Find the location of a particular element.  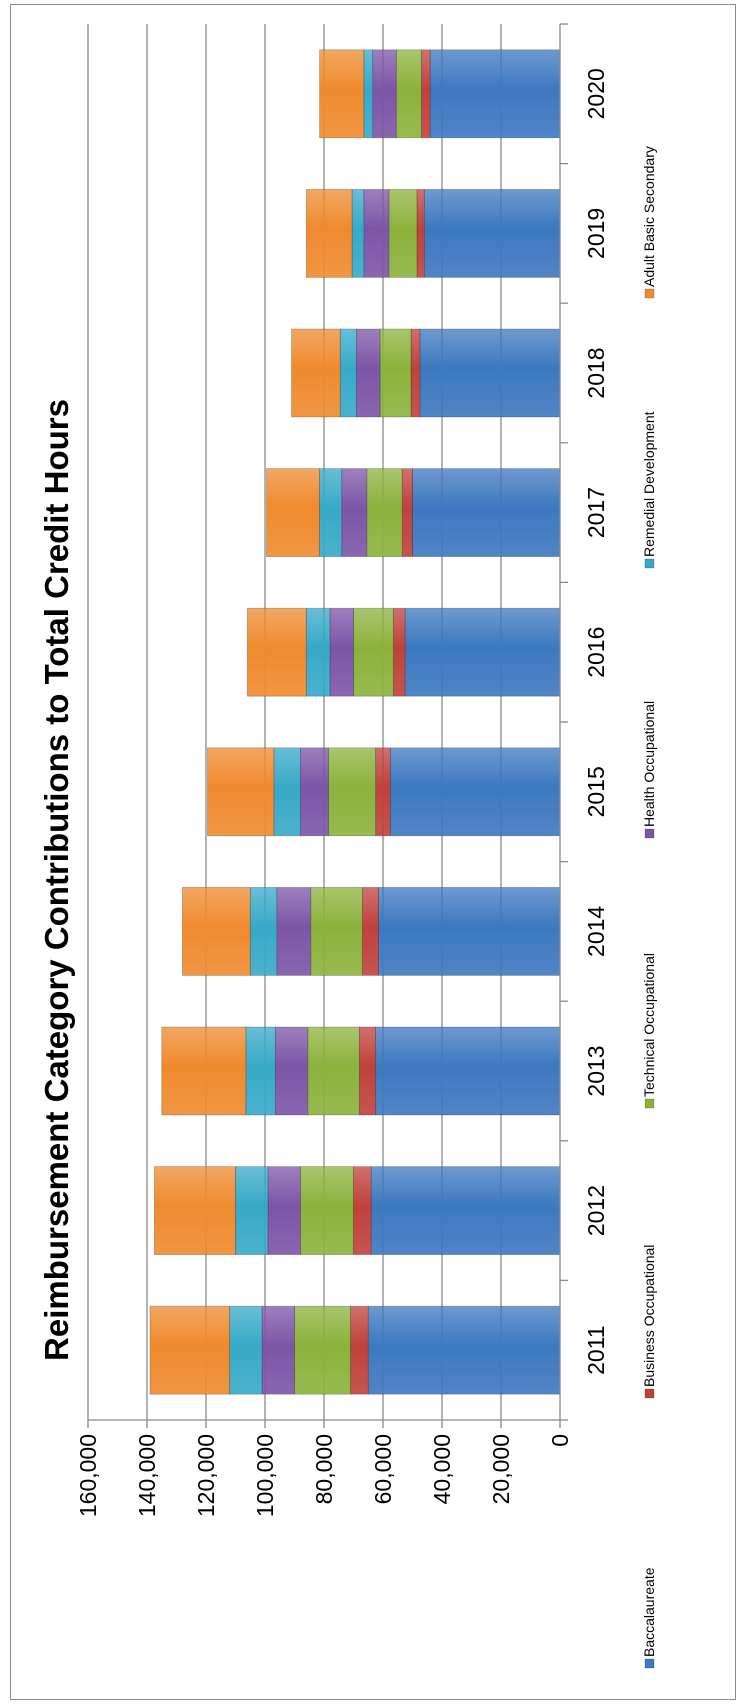

bar-adult-basic-secondary-2012 is located at coordinates (194, 1210).